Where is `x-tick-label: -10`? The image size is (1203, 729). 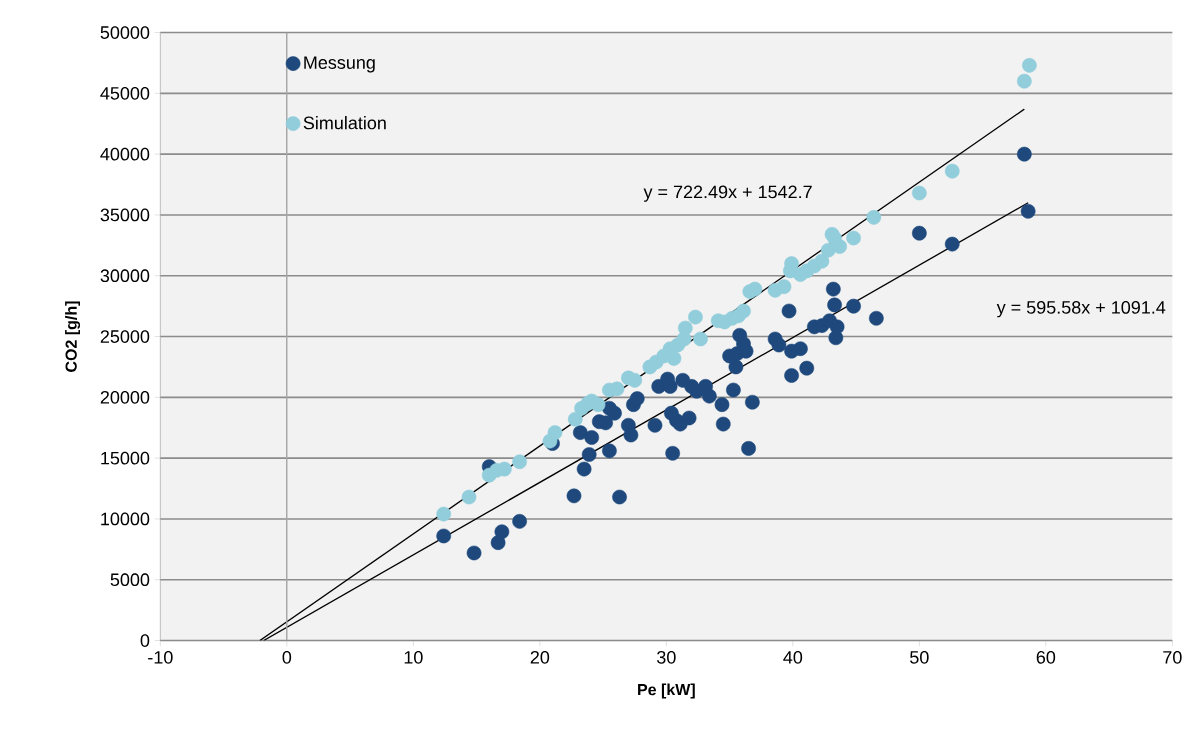
x-tick-label: -10 is located at coordinates (160, 657).